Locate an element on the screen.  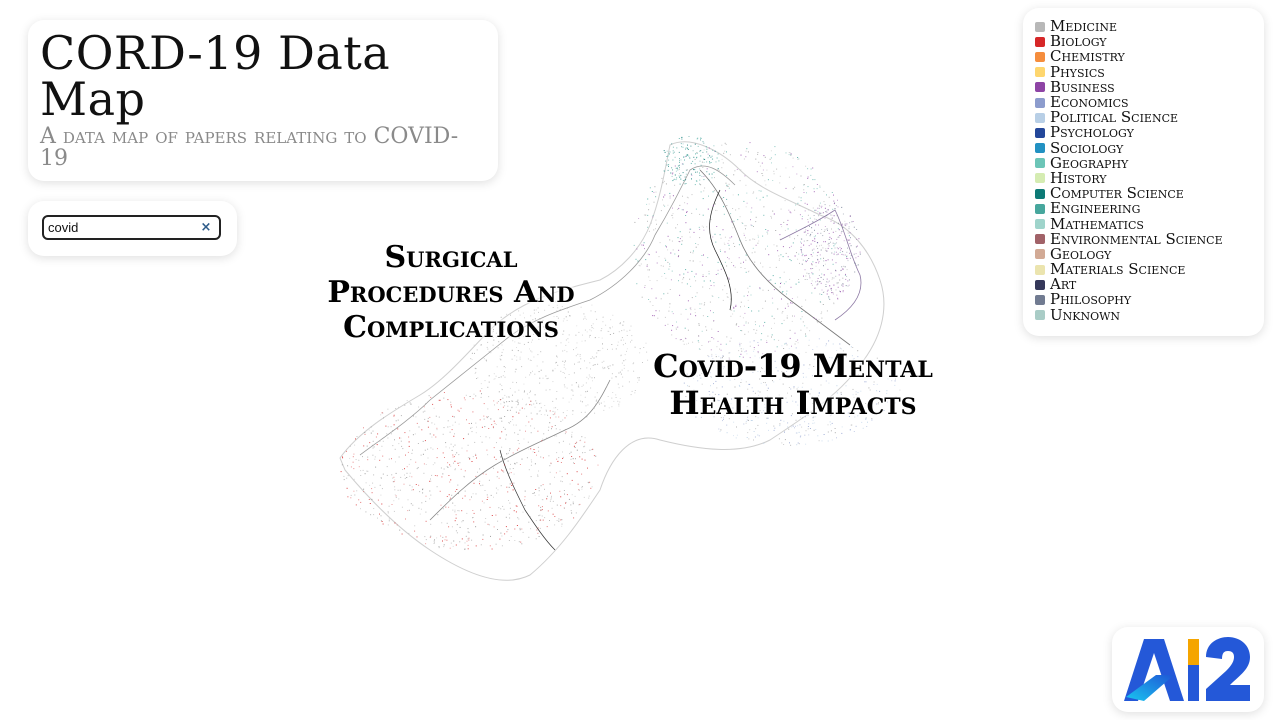
legend-label: Geography is located at coordinates (1089, 162).